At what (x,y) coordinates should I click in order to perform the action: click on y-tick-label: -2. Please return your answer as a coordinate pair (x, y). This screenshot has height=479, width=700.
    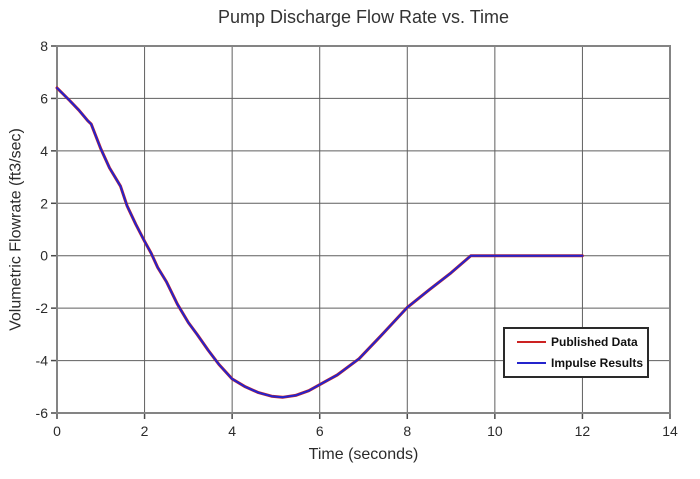
    Looking at the image, I should click on (42, 308).